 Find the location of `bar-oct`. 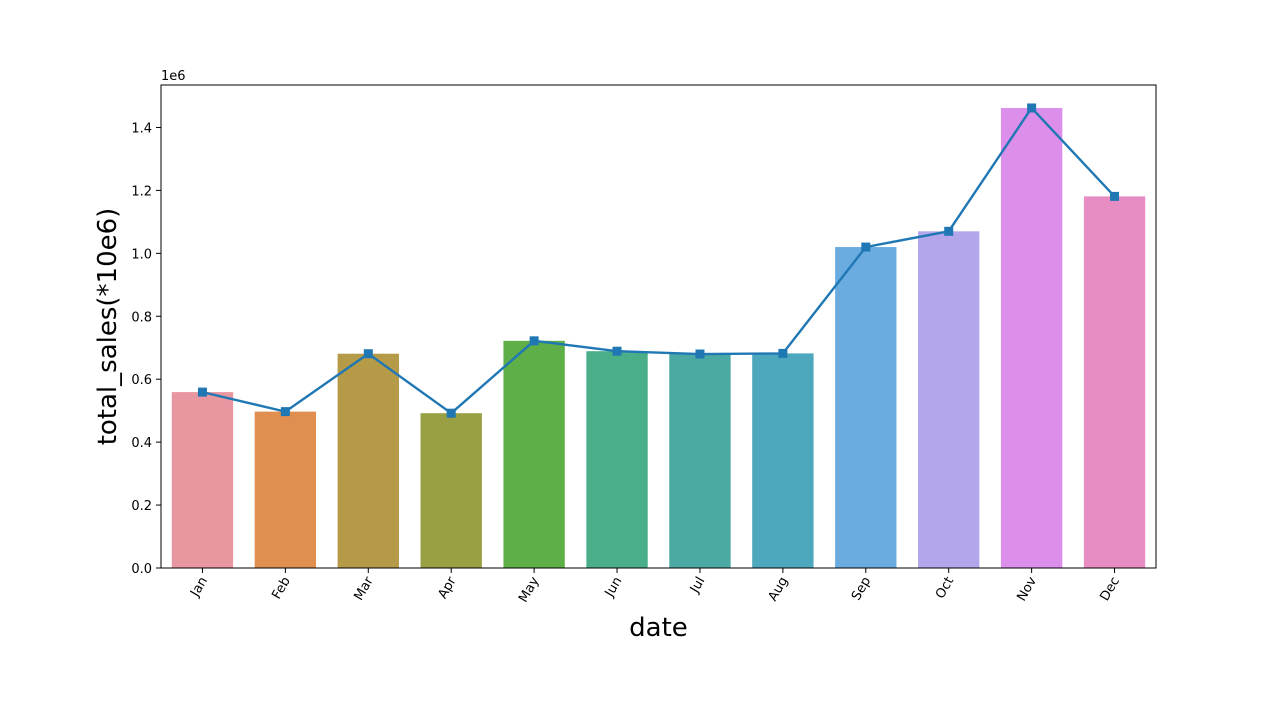

bar-oct is located at coordinates (949, 399).